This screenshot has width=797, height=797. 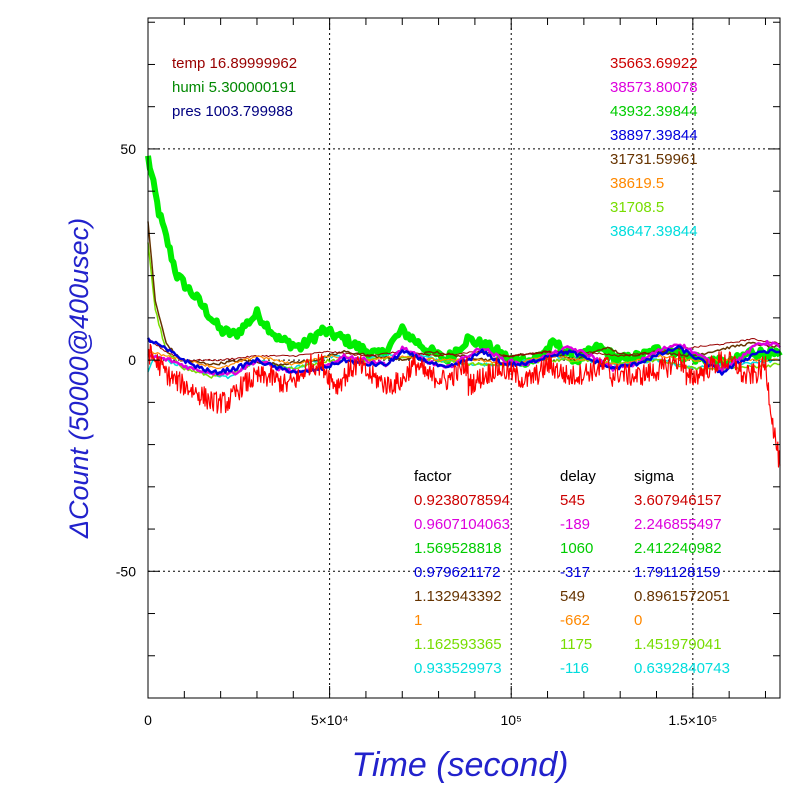 I want to click on series-mean-1: 35663.69922, so click(x=654, y=63).